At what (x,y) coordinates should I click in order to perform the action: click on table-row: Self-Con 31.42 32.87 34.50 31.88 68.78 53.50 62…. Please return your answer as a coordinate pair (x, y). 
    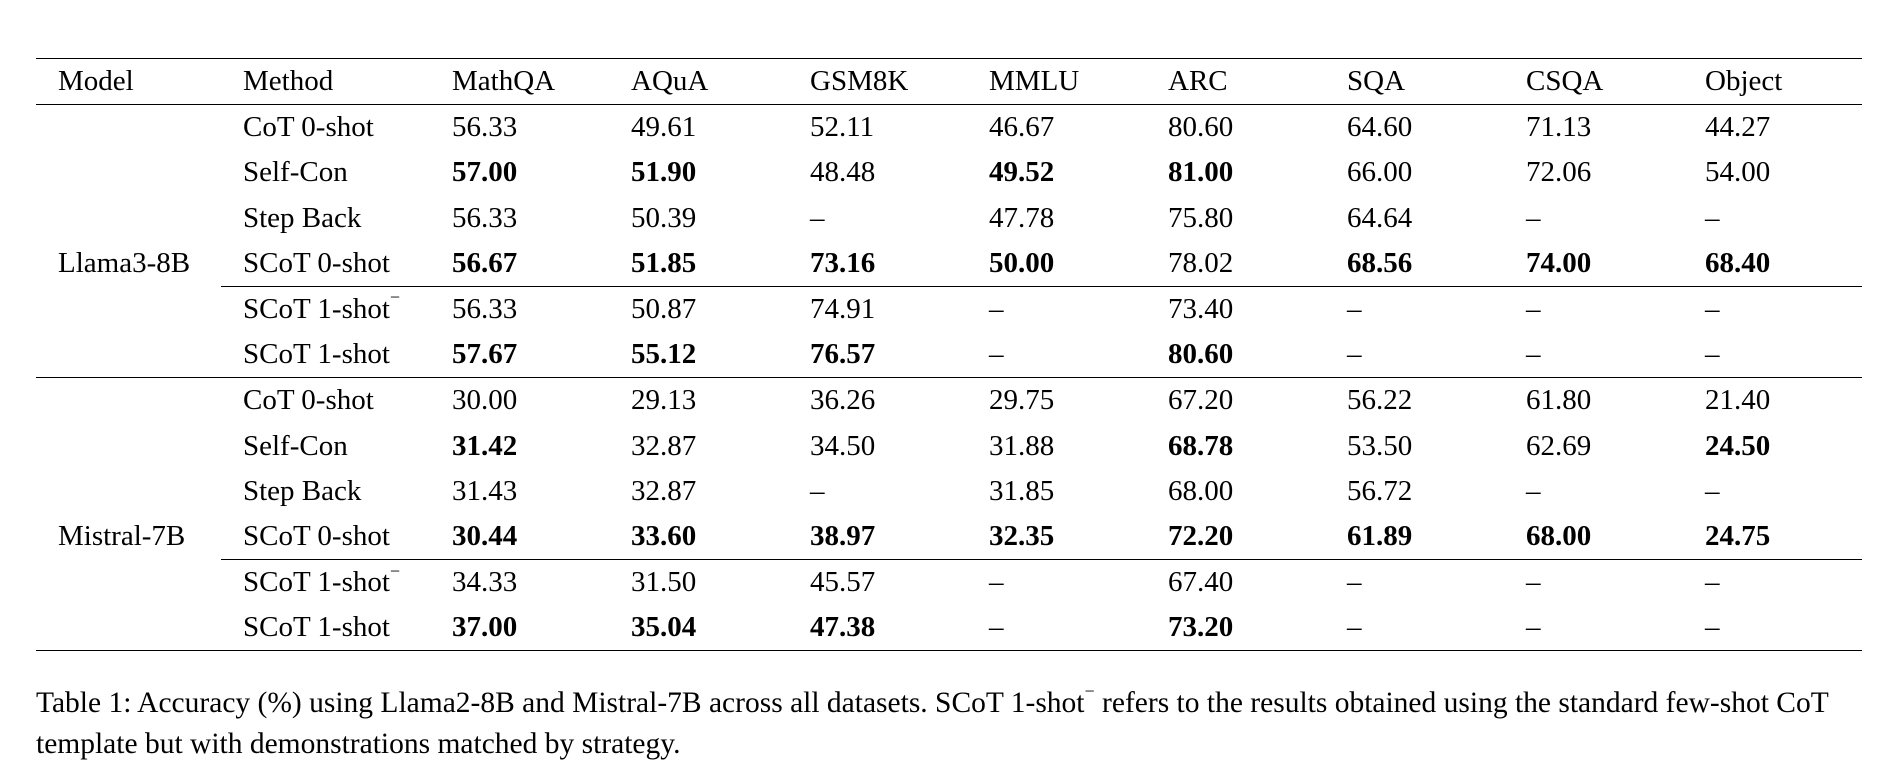
    Looking at the image, I should click on (949, 446).